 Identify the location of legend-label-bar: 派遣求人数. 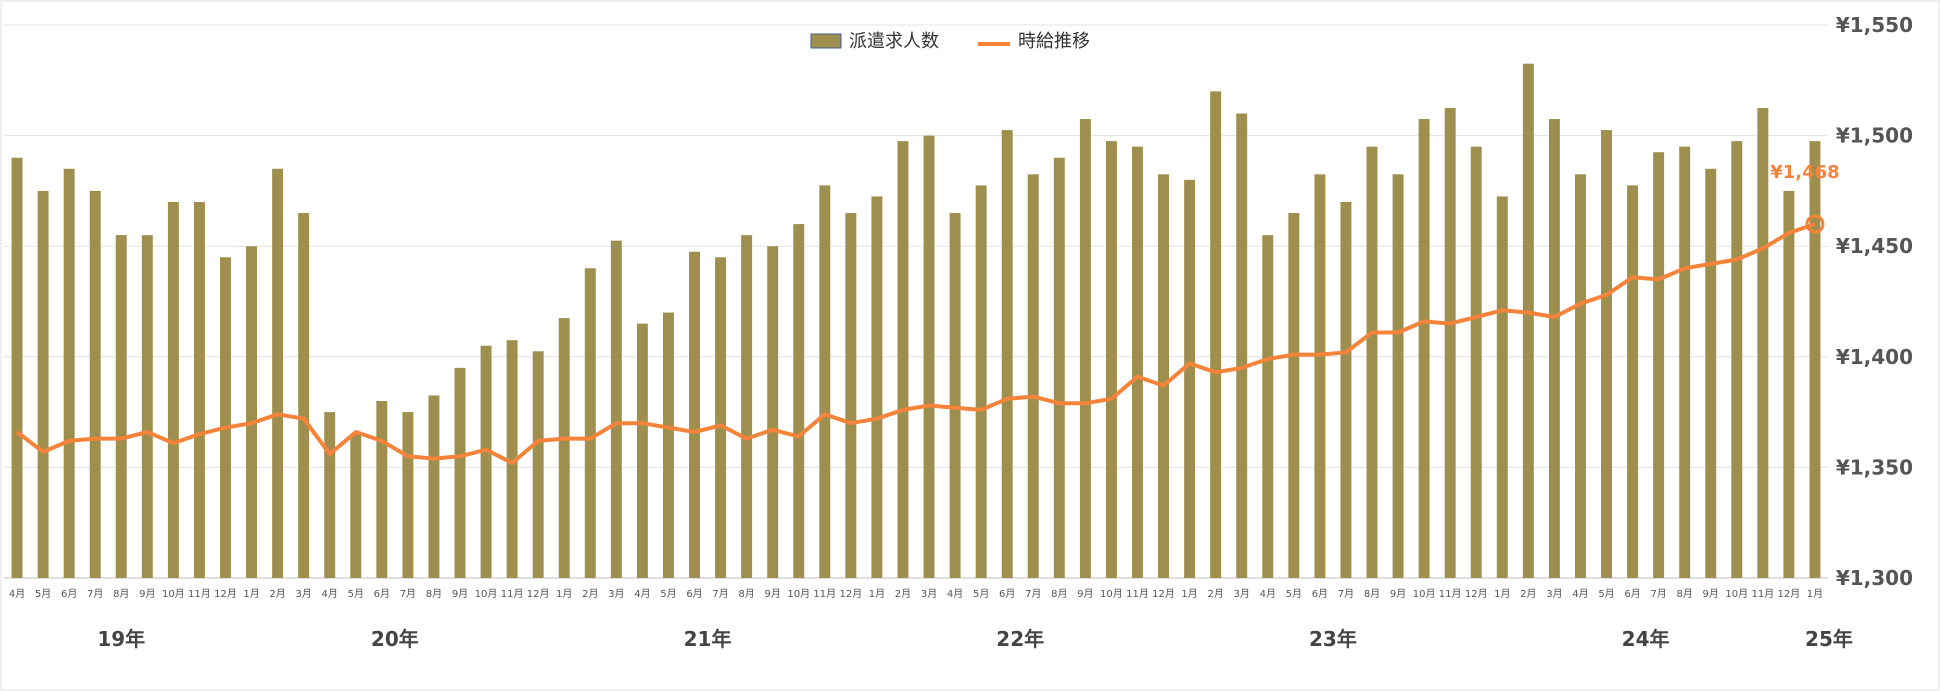
(894, 41).